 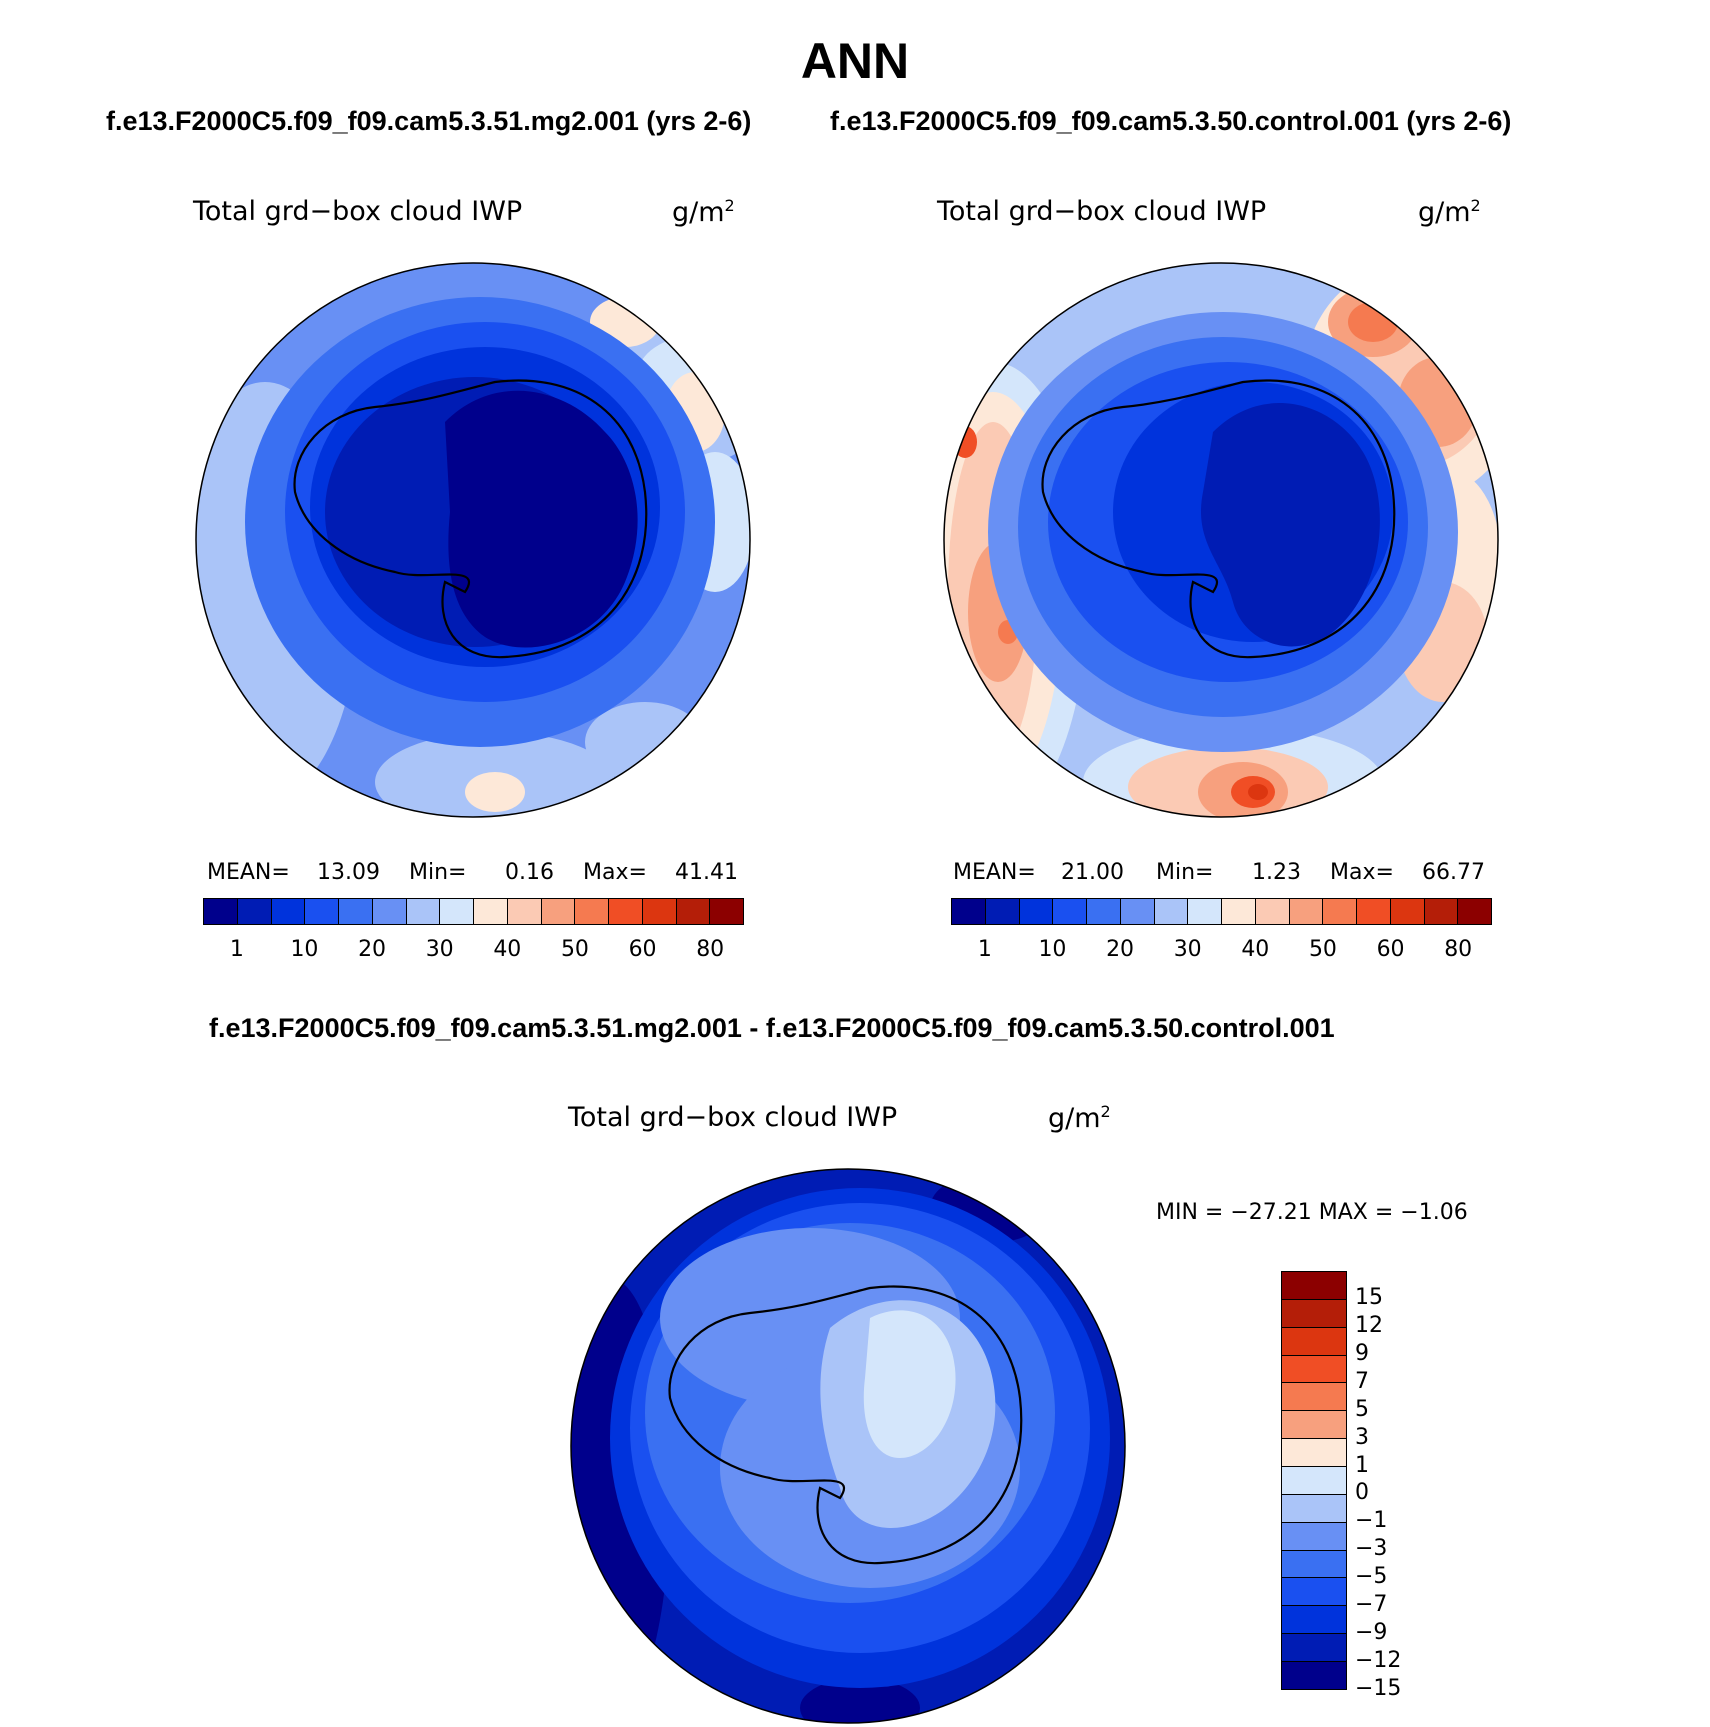 What do you see at coordinates (1276, 872) in the screenshot?
I see `right-min-value: 1.23` at bounding box center [1276, 872].